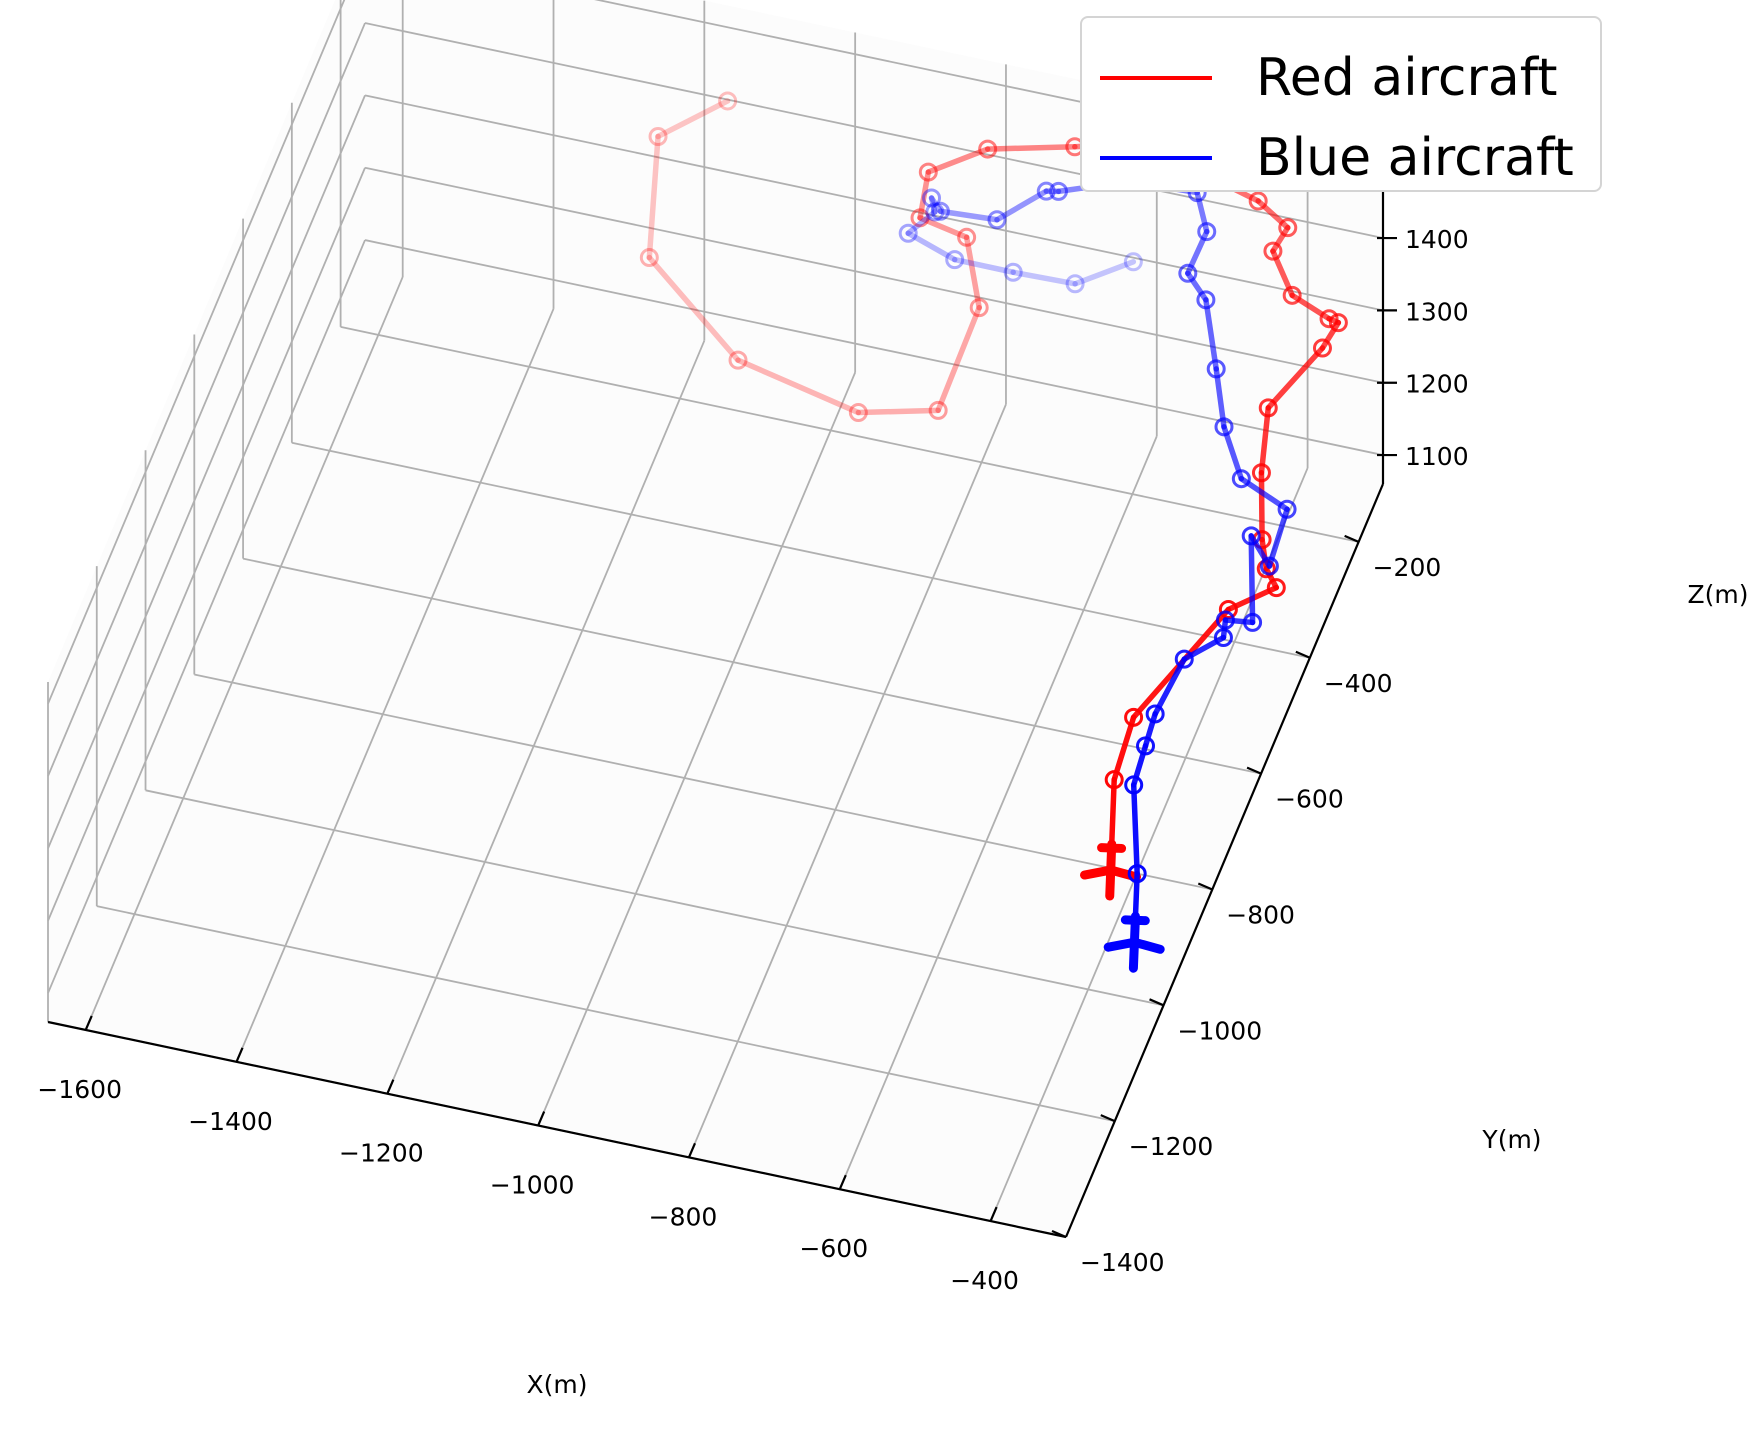 This screenshot has width=1763, height=1451. I want to click on left-wall-pane, so click(206, 511).